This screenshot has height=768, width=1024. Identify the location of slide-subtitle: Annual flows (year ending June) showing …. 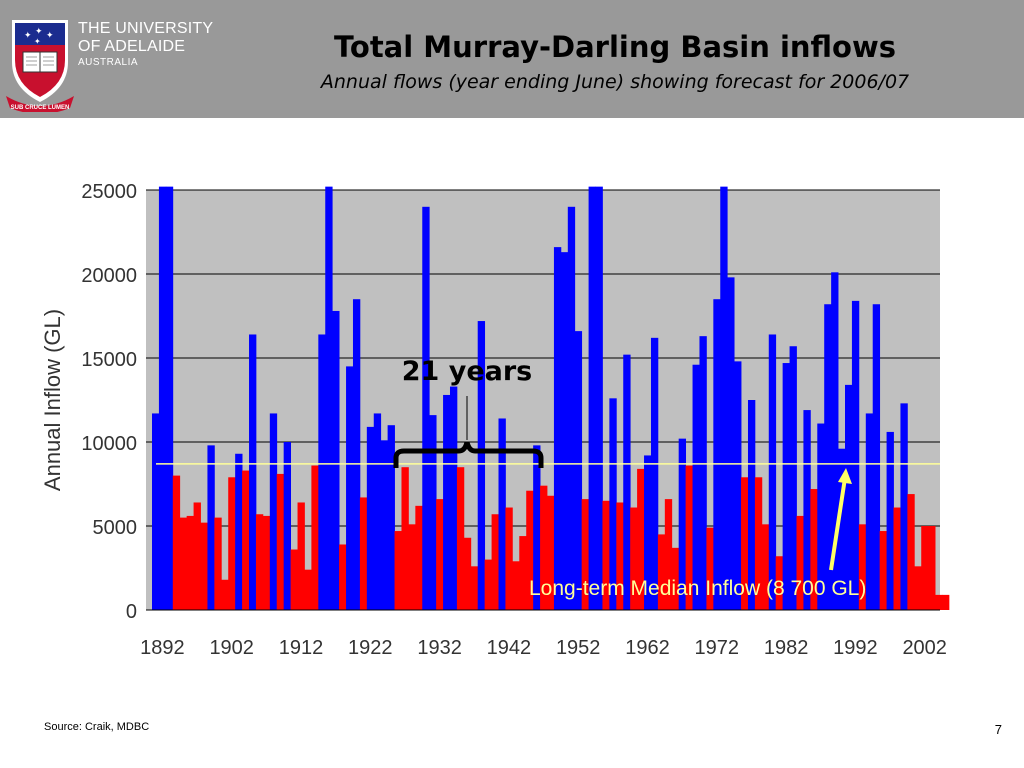
(615, 82).